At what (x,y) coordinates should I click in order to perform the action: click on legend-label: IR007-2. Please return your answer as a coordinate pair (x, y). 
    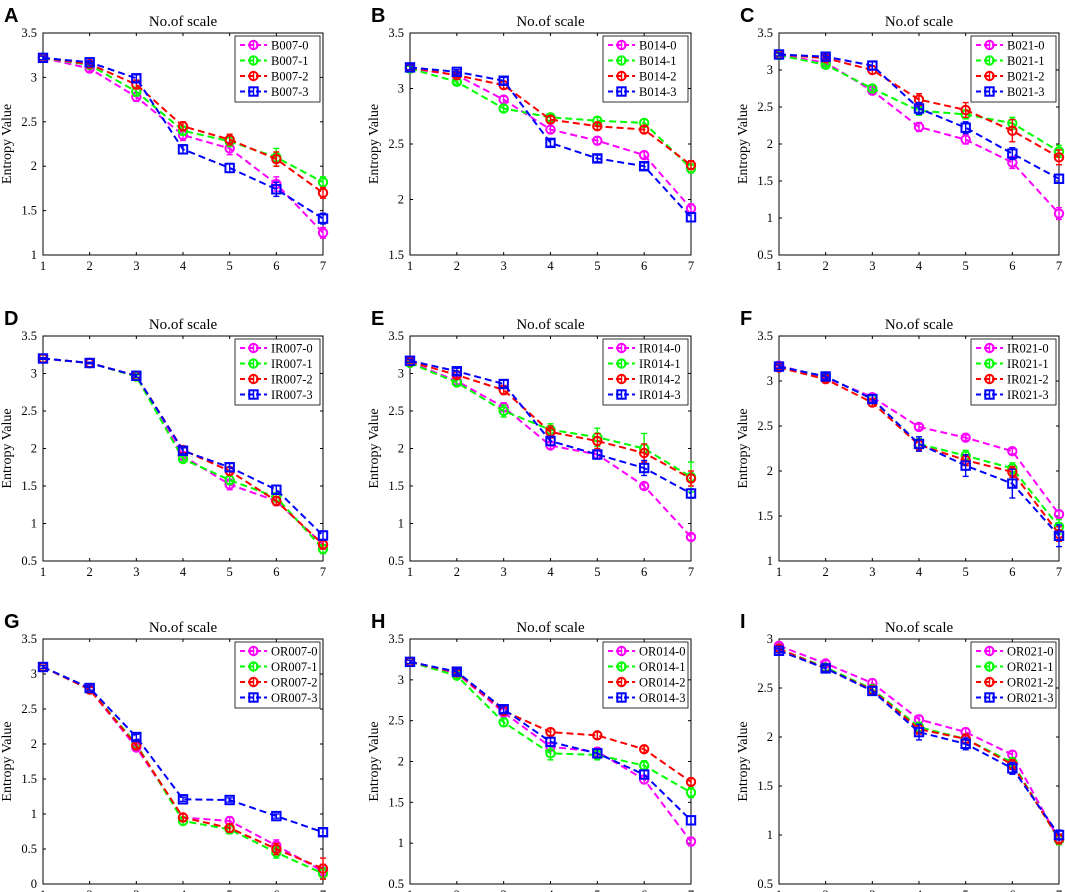
    Looking at the image, I should click on (292, 380).